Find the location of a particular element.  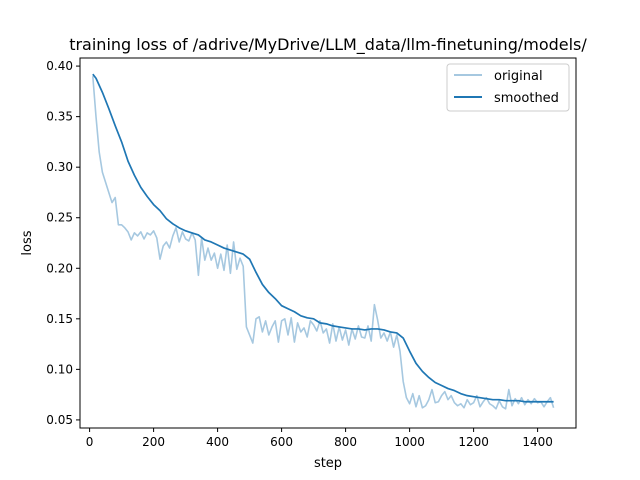

y-tick-label: 0.15 is located at coordinates (59, 319).